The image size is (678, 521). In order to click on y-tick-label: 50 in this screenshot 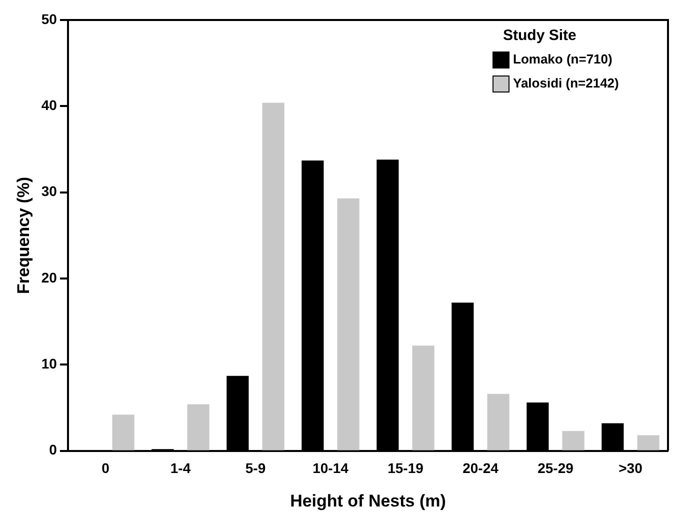, I will do `click(49, 18)`.